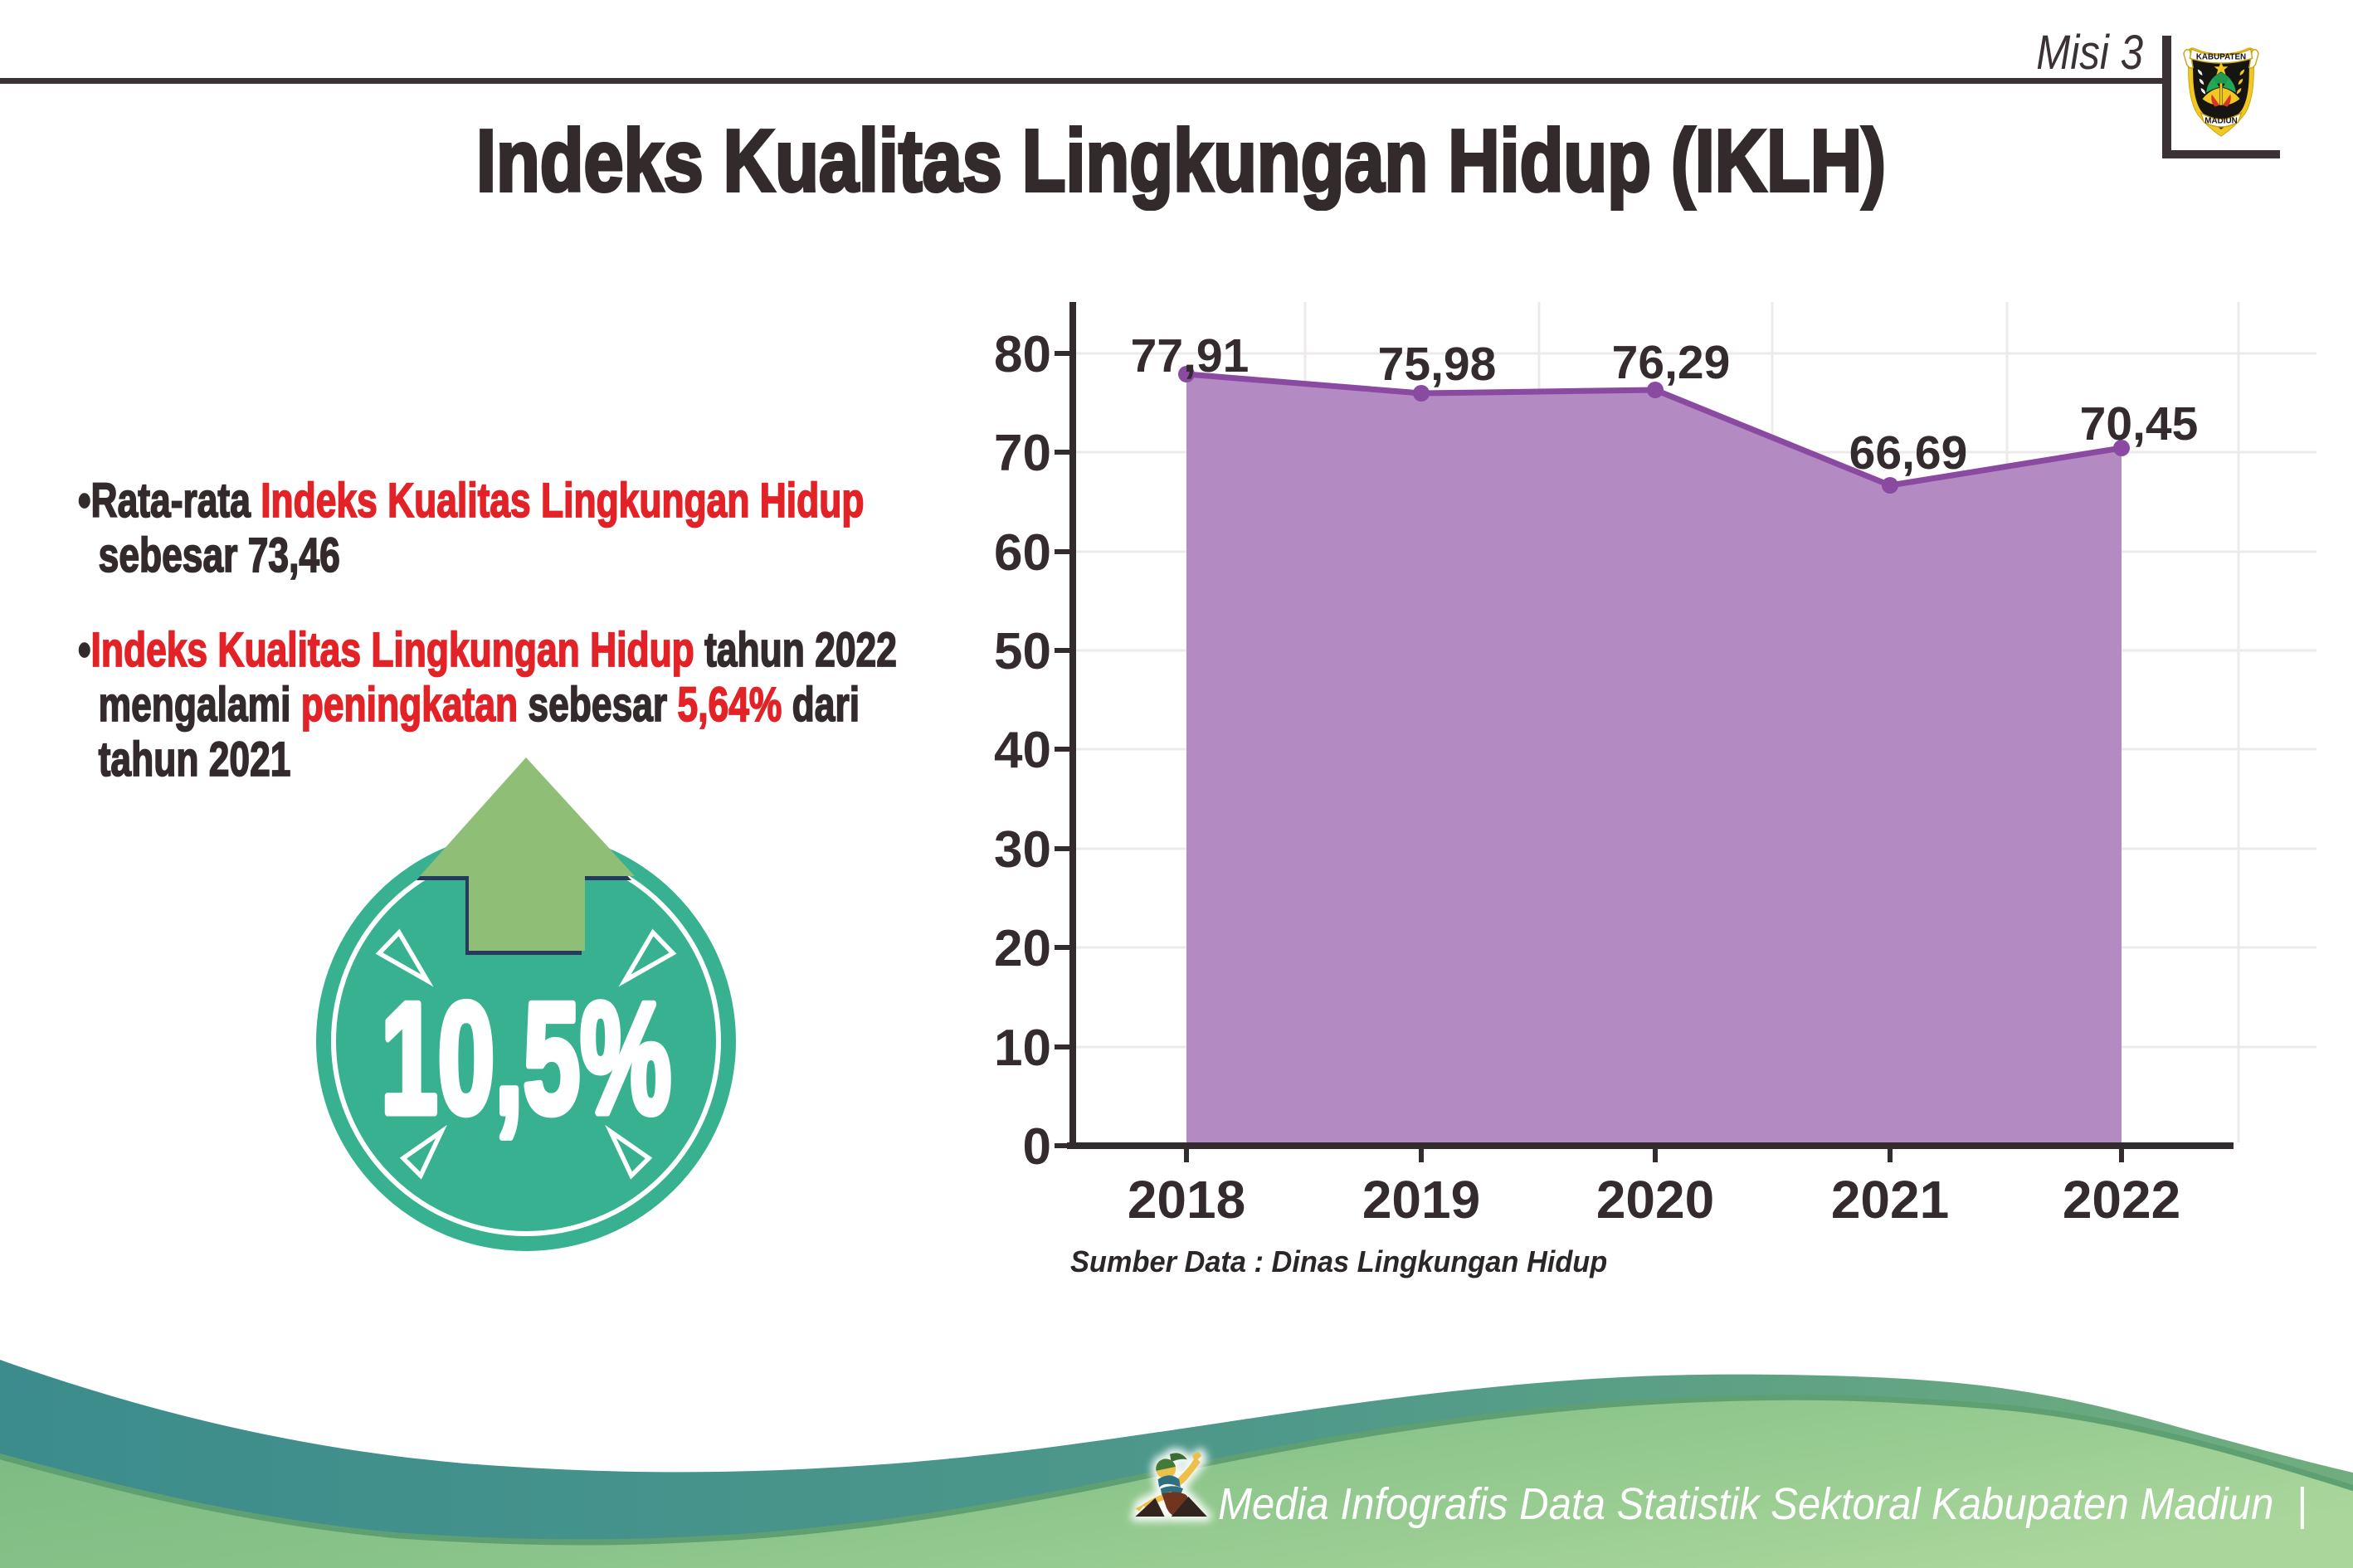 This screenshot has height=1568, width=2353. What do you see at coordinates (1186, 1200) in the screenshot?
I see `svg-text: 2018` at bounding box center [1186, 1200].